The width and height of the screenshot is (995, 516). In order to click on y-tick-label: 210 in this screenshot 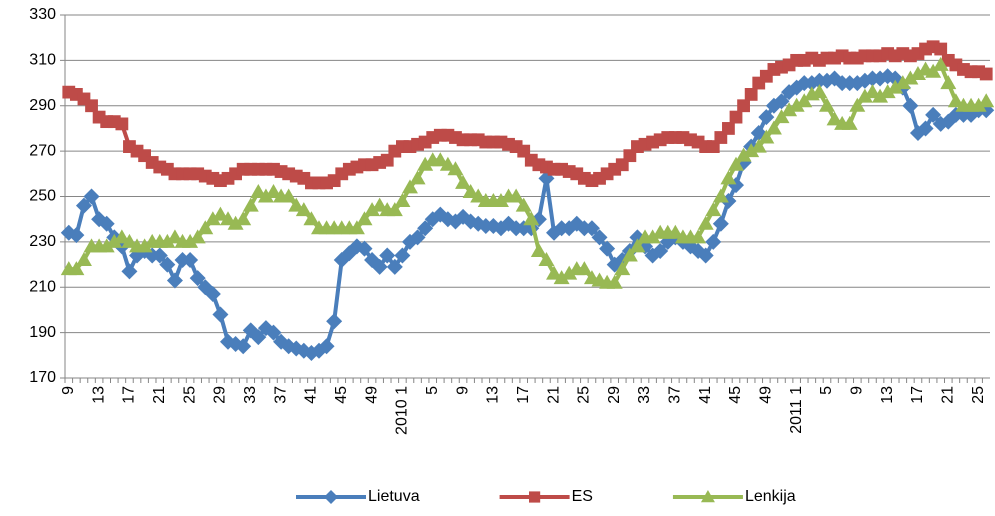, I will do `click(42, 286)`.